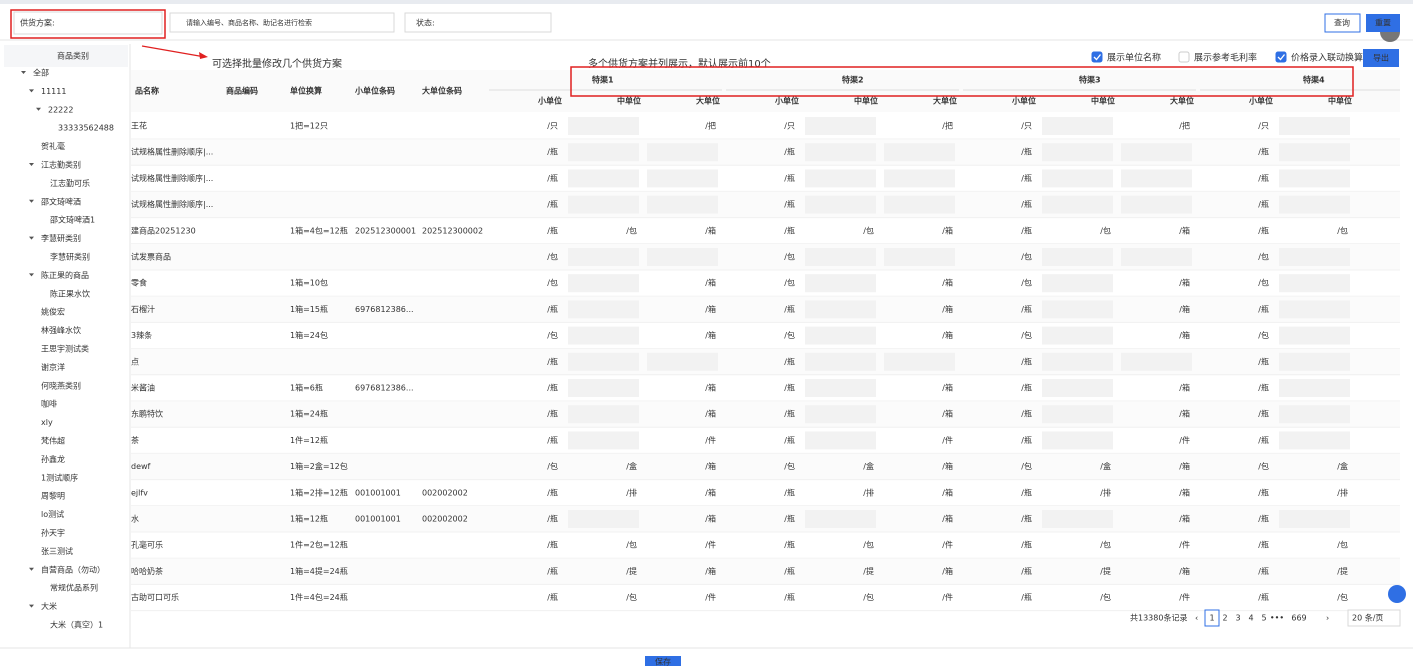  Describe the element at coordinates (151, 257) in the screenshot. I see `cell-text: 试发票商品` at that location.